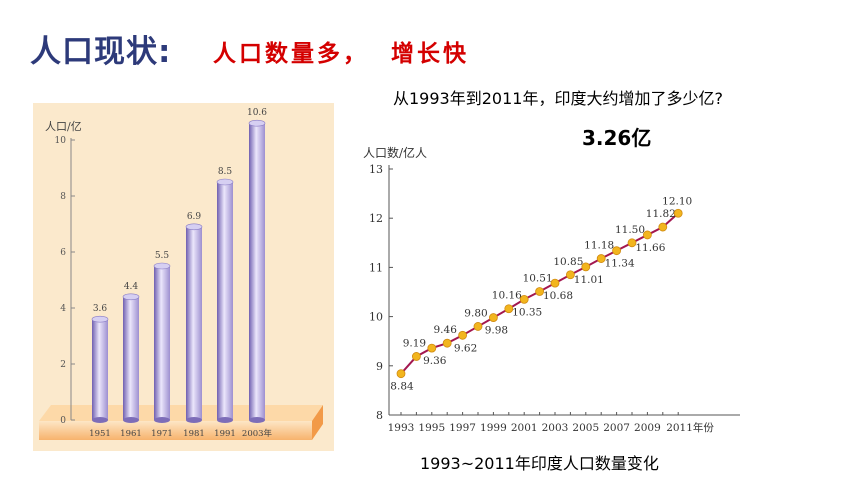 This screenshot has width=860, height=484. I want to click on line-point-label: 8.84, so click(402, 387).